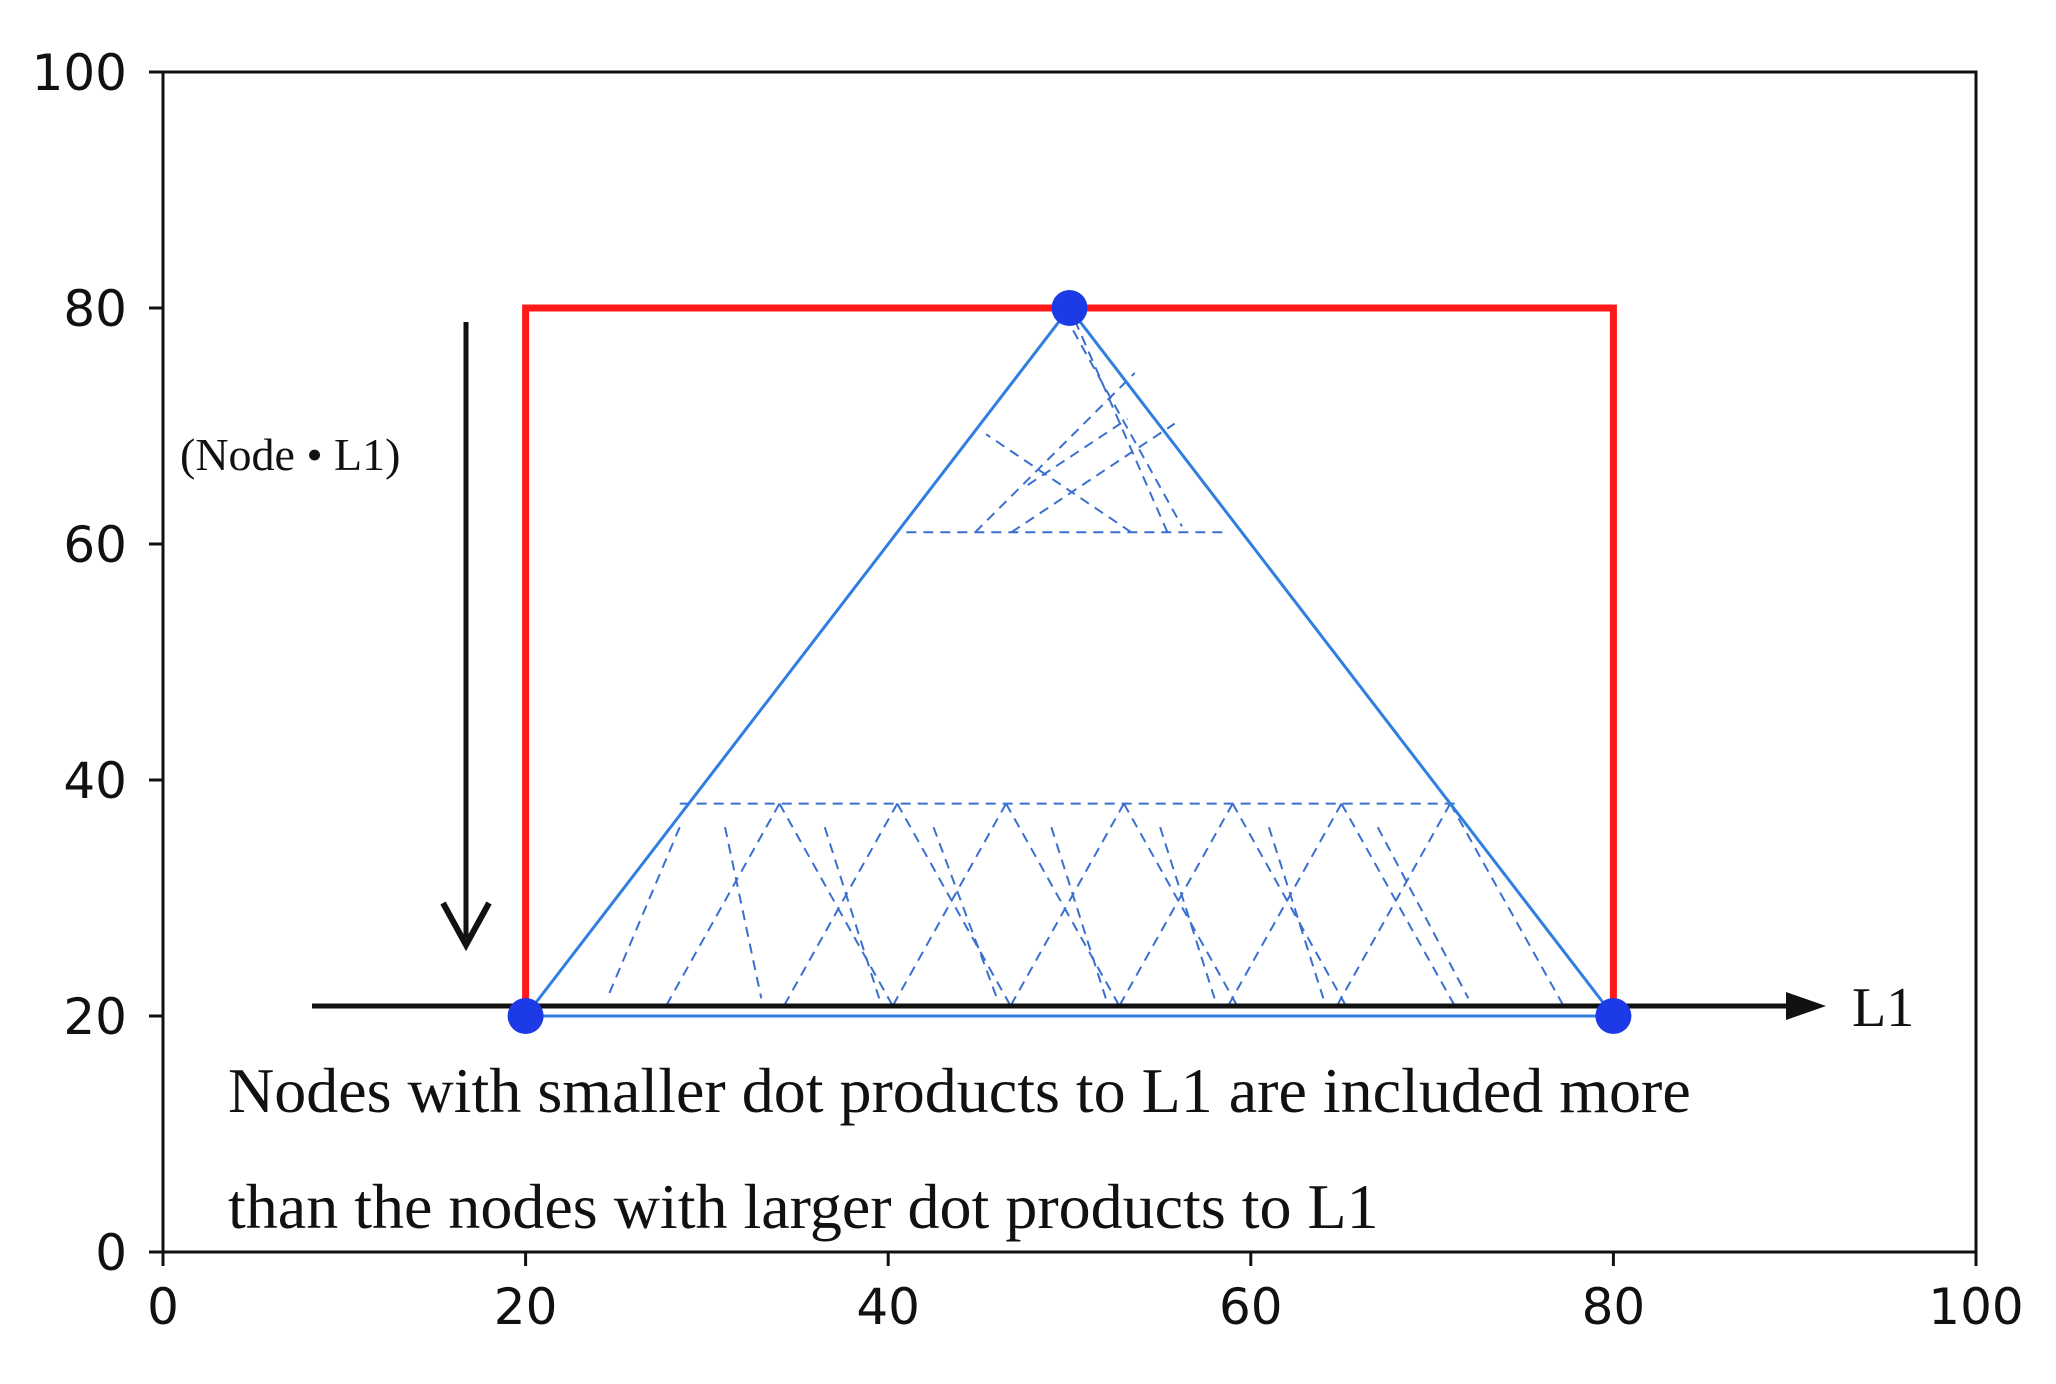 The image size is (2056, 1384). Describe the element at coordinates (97, 663) in the screenshot. I see `y-axis-ticks: 0 20 40 60 80 100` at that location.